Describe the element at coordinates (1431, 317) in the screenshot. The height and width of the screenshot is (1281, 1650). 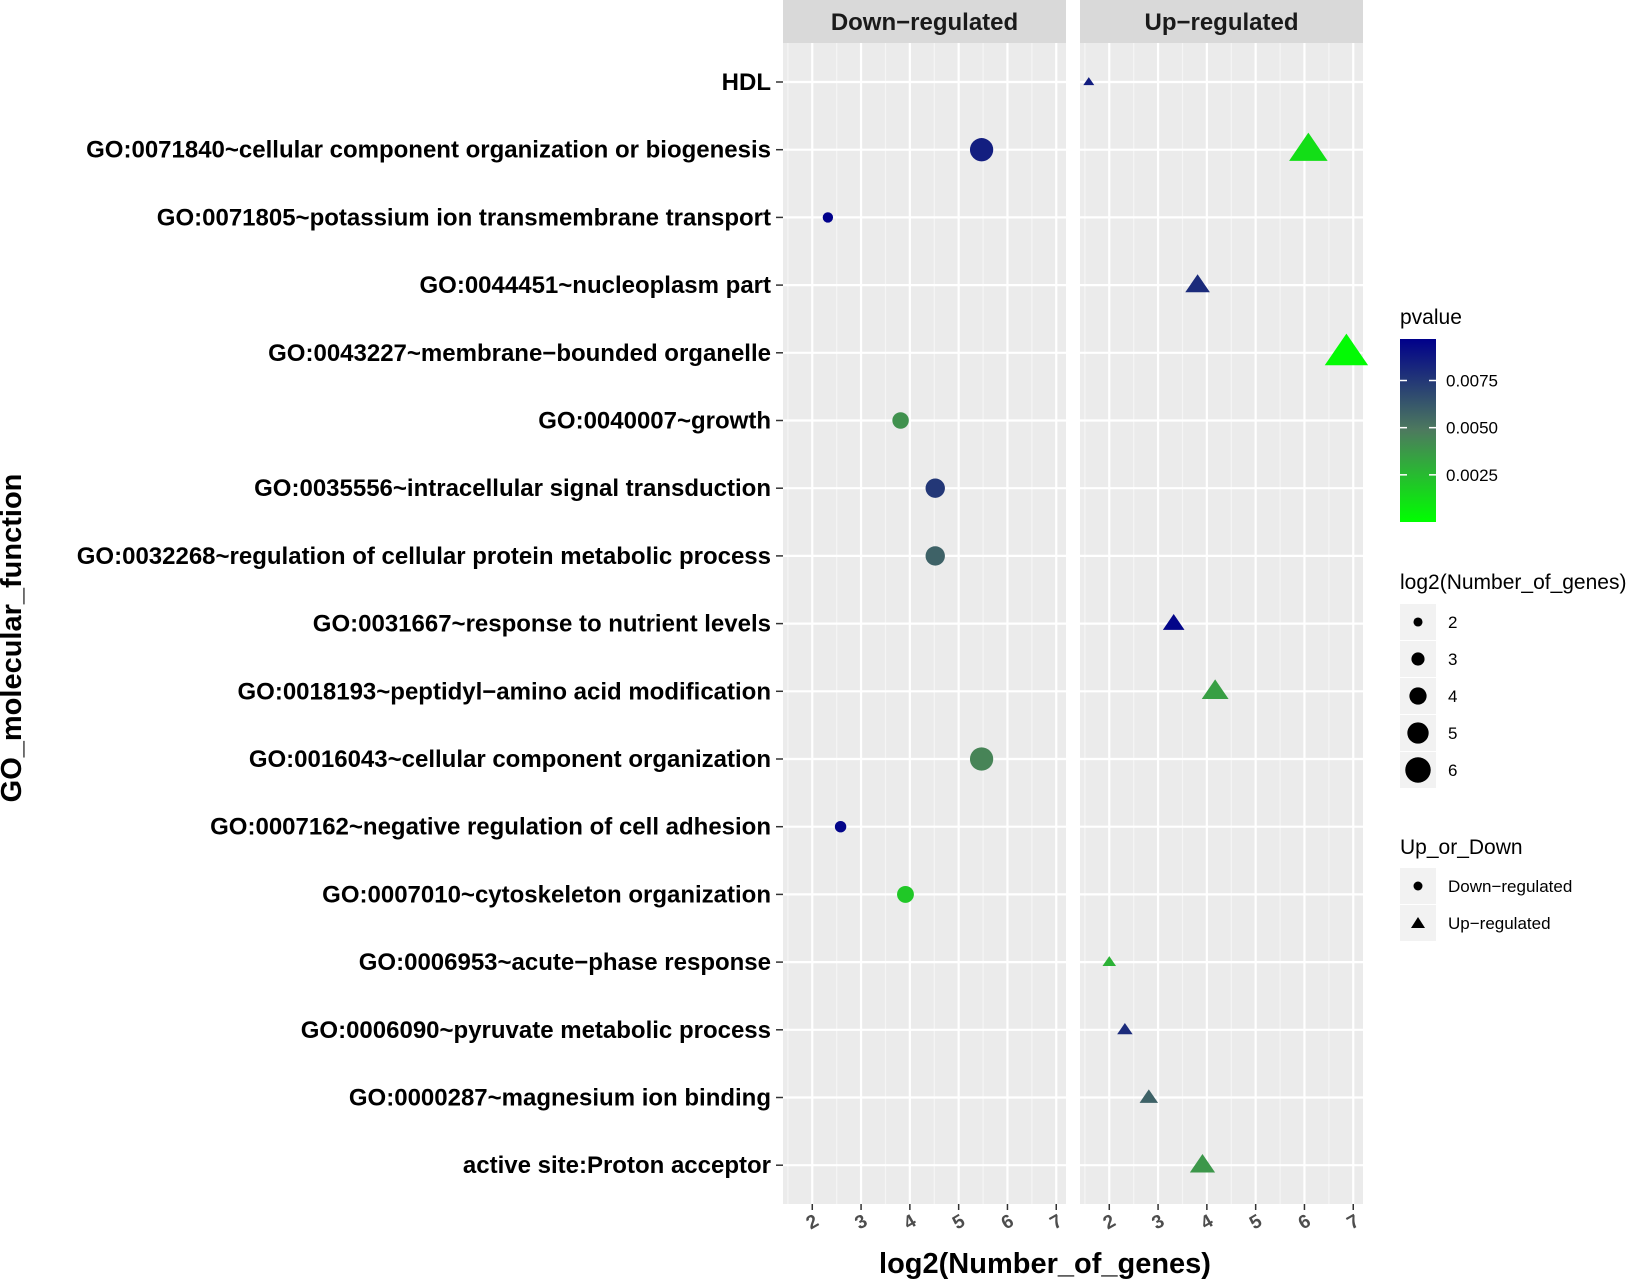
I see `colorbar-title: pvalue` at that location.